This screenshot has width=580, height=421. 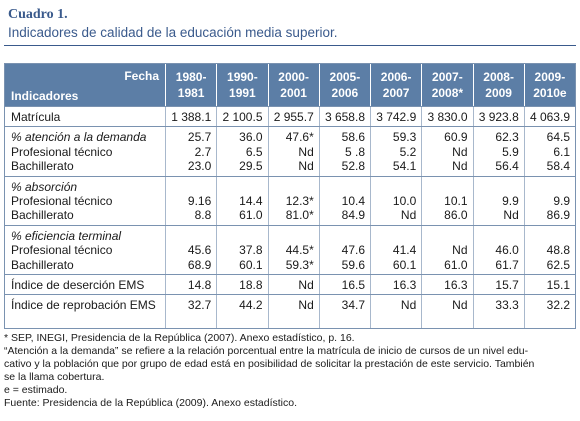 I want to click on header-year-text: 1981, so click(x=191, y=93).